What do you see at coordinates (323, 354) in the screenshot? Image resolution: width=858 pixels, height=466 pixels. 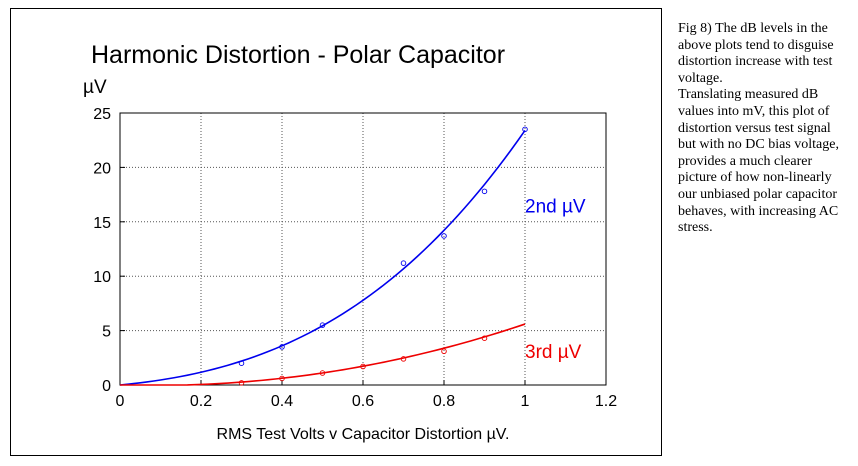 I see `series-fit-line` at bounding box center [323, 354].